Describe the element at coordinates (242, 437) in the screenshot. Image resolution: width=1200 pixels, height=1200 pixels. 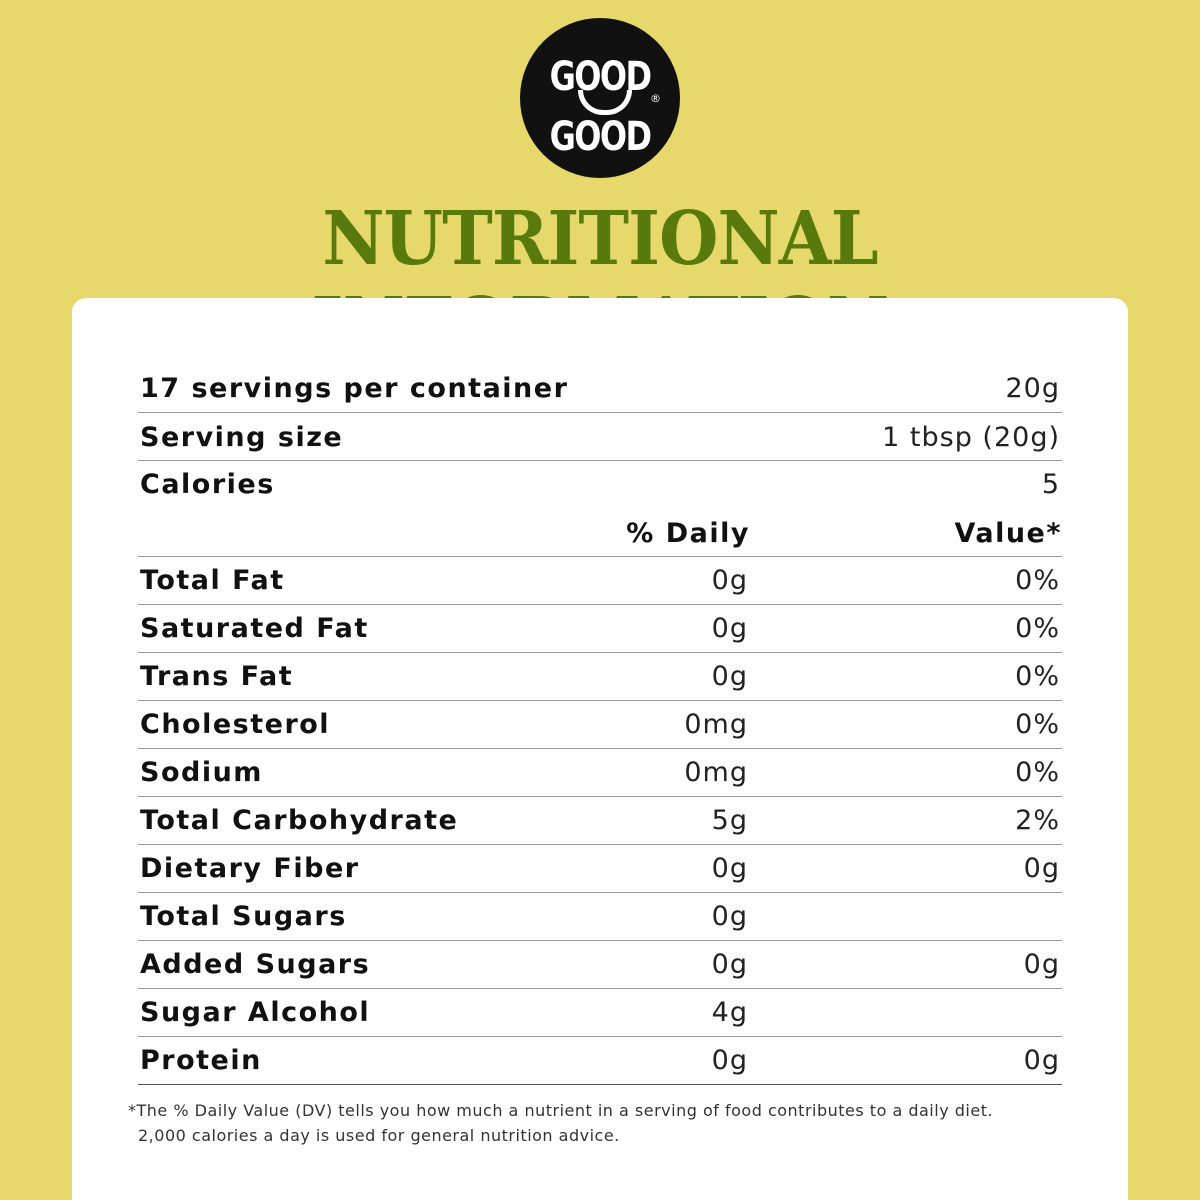
I see `row-label: Serving size` at that location.